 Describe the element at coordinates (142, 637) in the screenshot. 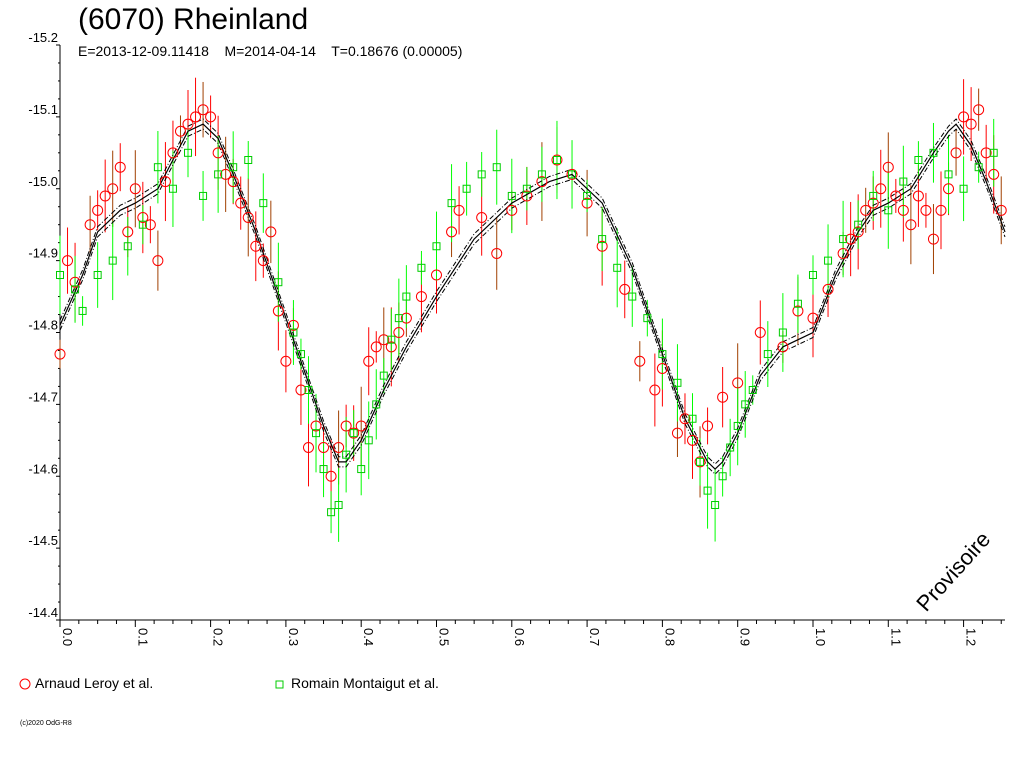

I see `x-tick-label: 0.1` at that location.